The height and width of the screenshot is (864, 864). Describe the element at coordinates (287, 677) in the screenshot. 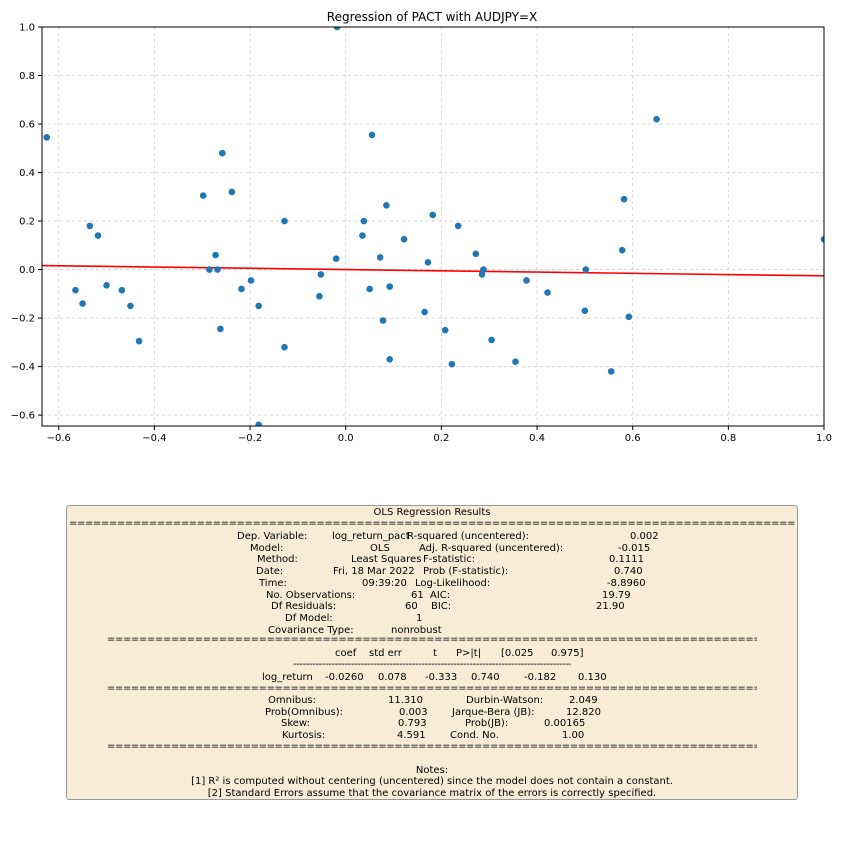

I see `coef-variable: log_return` at that location.